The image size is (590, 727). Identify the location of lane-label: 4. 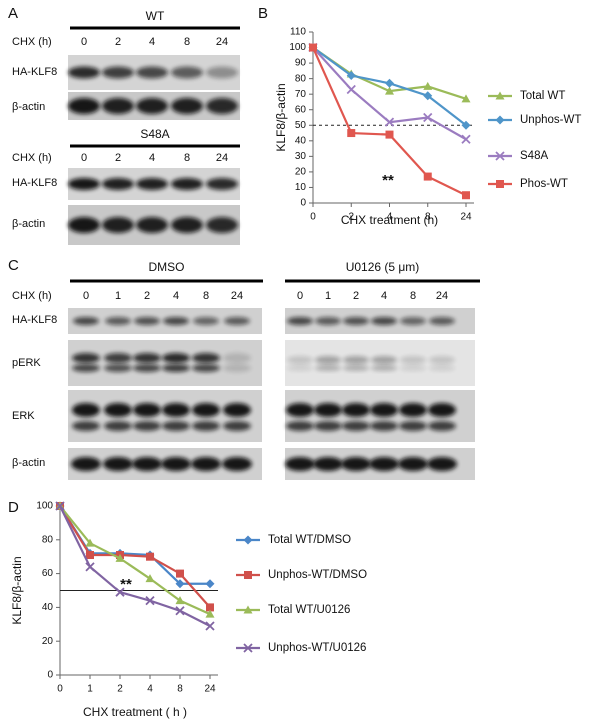
(152, 158).